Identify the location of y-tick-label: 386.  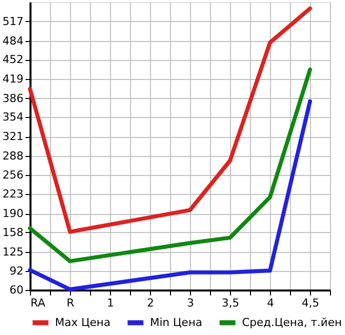
(13, 98).